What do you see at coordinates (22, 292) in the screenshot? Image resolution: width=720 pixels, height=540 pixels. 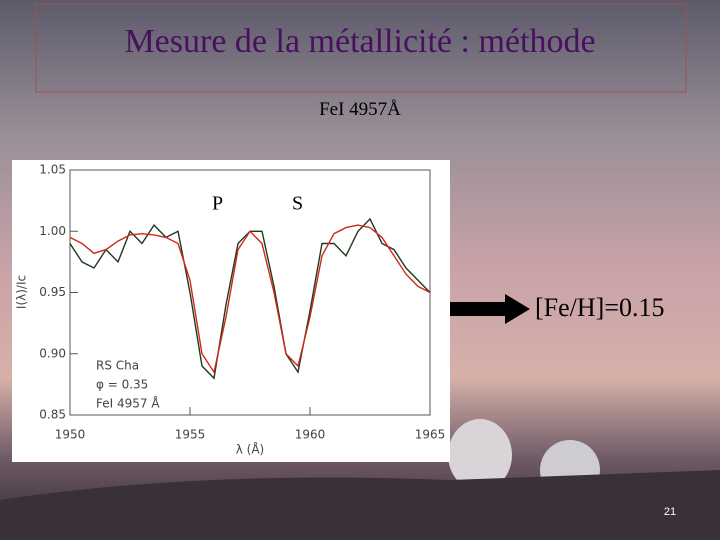 I see `y-axis-label: I(λ)/Ic` at bounding box center [22, 292].